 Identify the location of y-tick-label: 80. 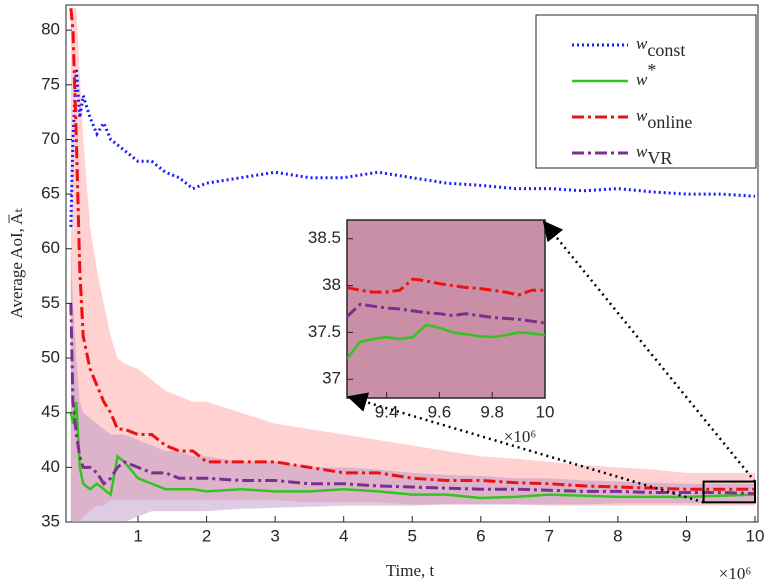
(50, 29).